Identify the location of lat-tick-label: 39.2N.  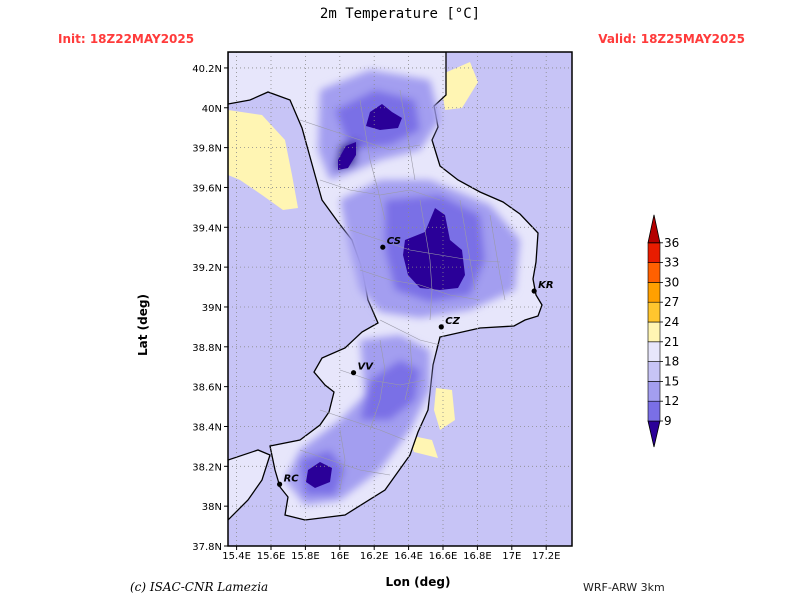
(207, 268).